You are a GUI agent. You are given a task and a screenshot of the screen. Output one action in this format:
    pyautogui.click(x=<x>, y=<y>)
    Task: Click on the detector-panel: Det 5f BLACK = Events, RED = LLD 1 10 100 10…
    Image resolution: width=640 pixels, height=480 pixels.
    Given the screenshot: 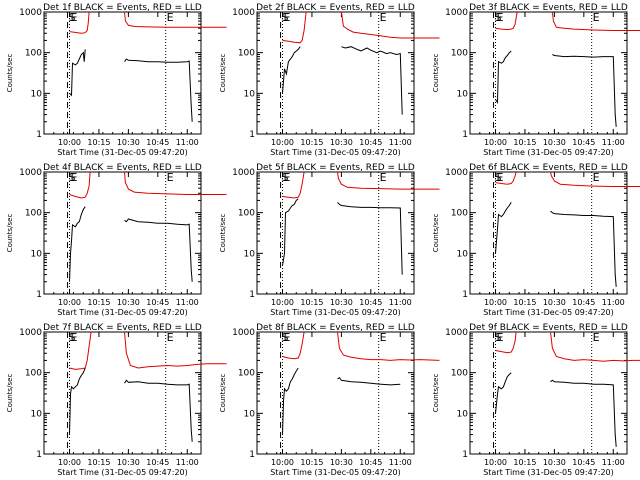 What is the action you would take?
    pyautogui.click(x=329, y=240)
    